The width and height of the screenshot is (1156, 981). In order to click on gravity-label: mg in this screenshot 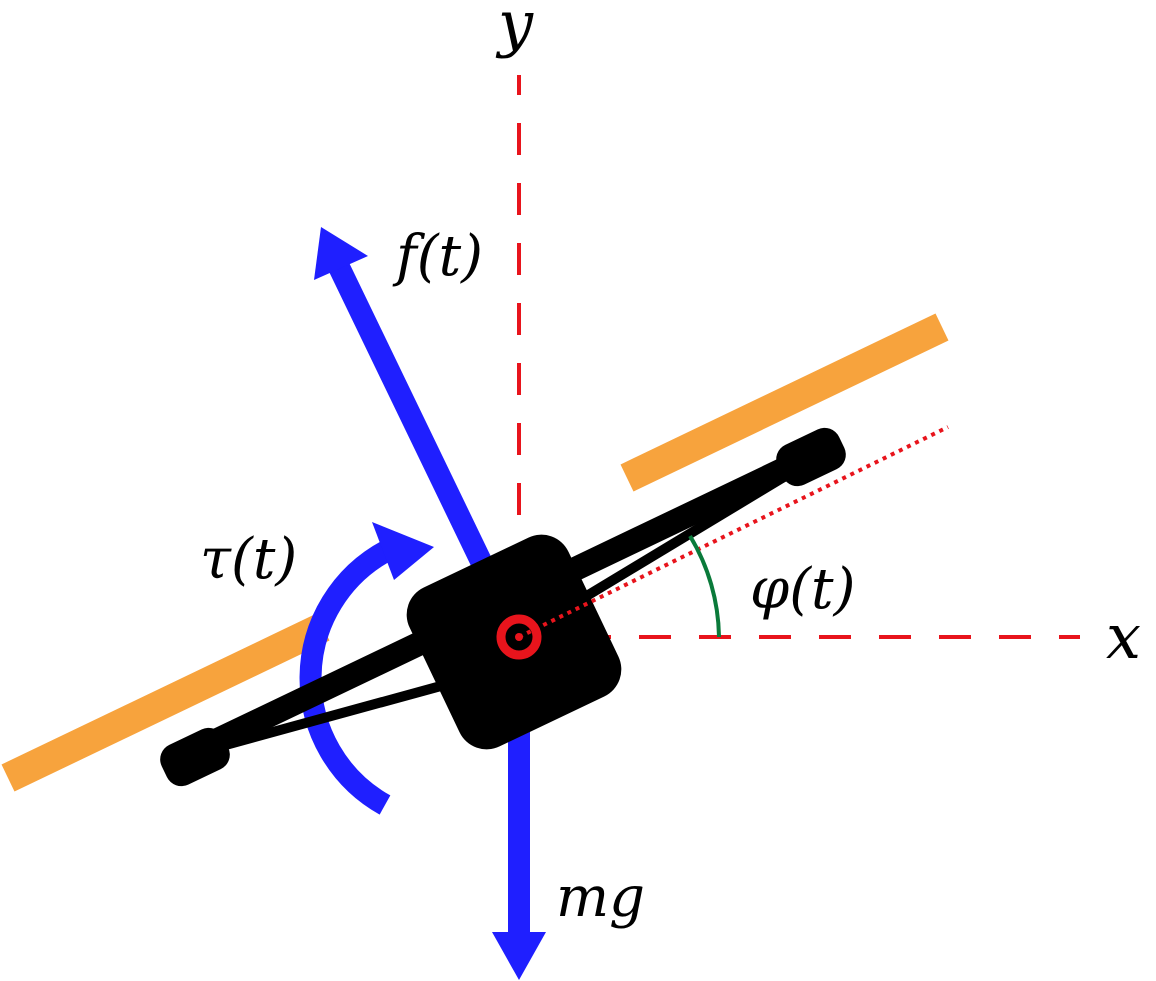, I will do `click(600, 897)`.